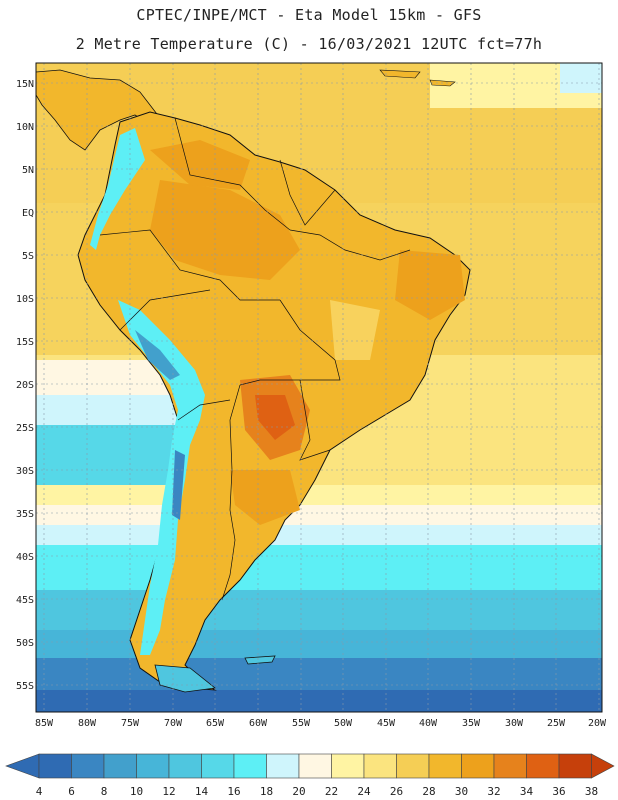  Describe the element at coordinates (25, 127) in the screenshot. I see `lat-label: 10N` at that location.